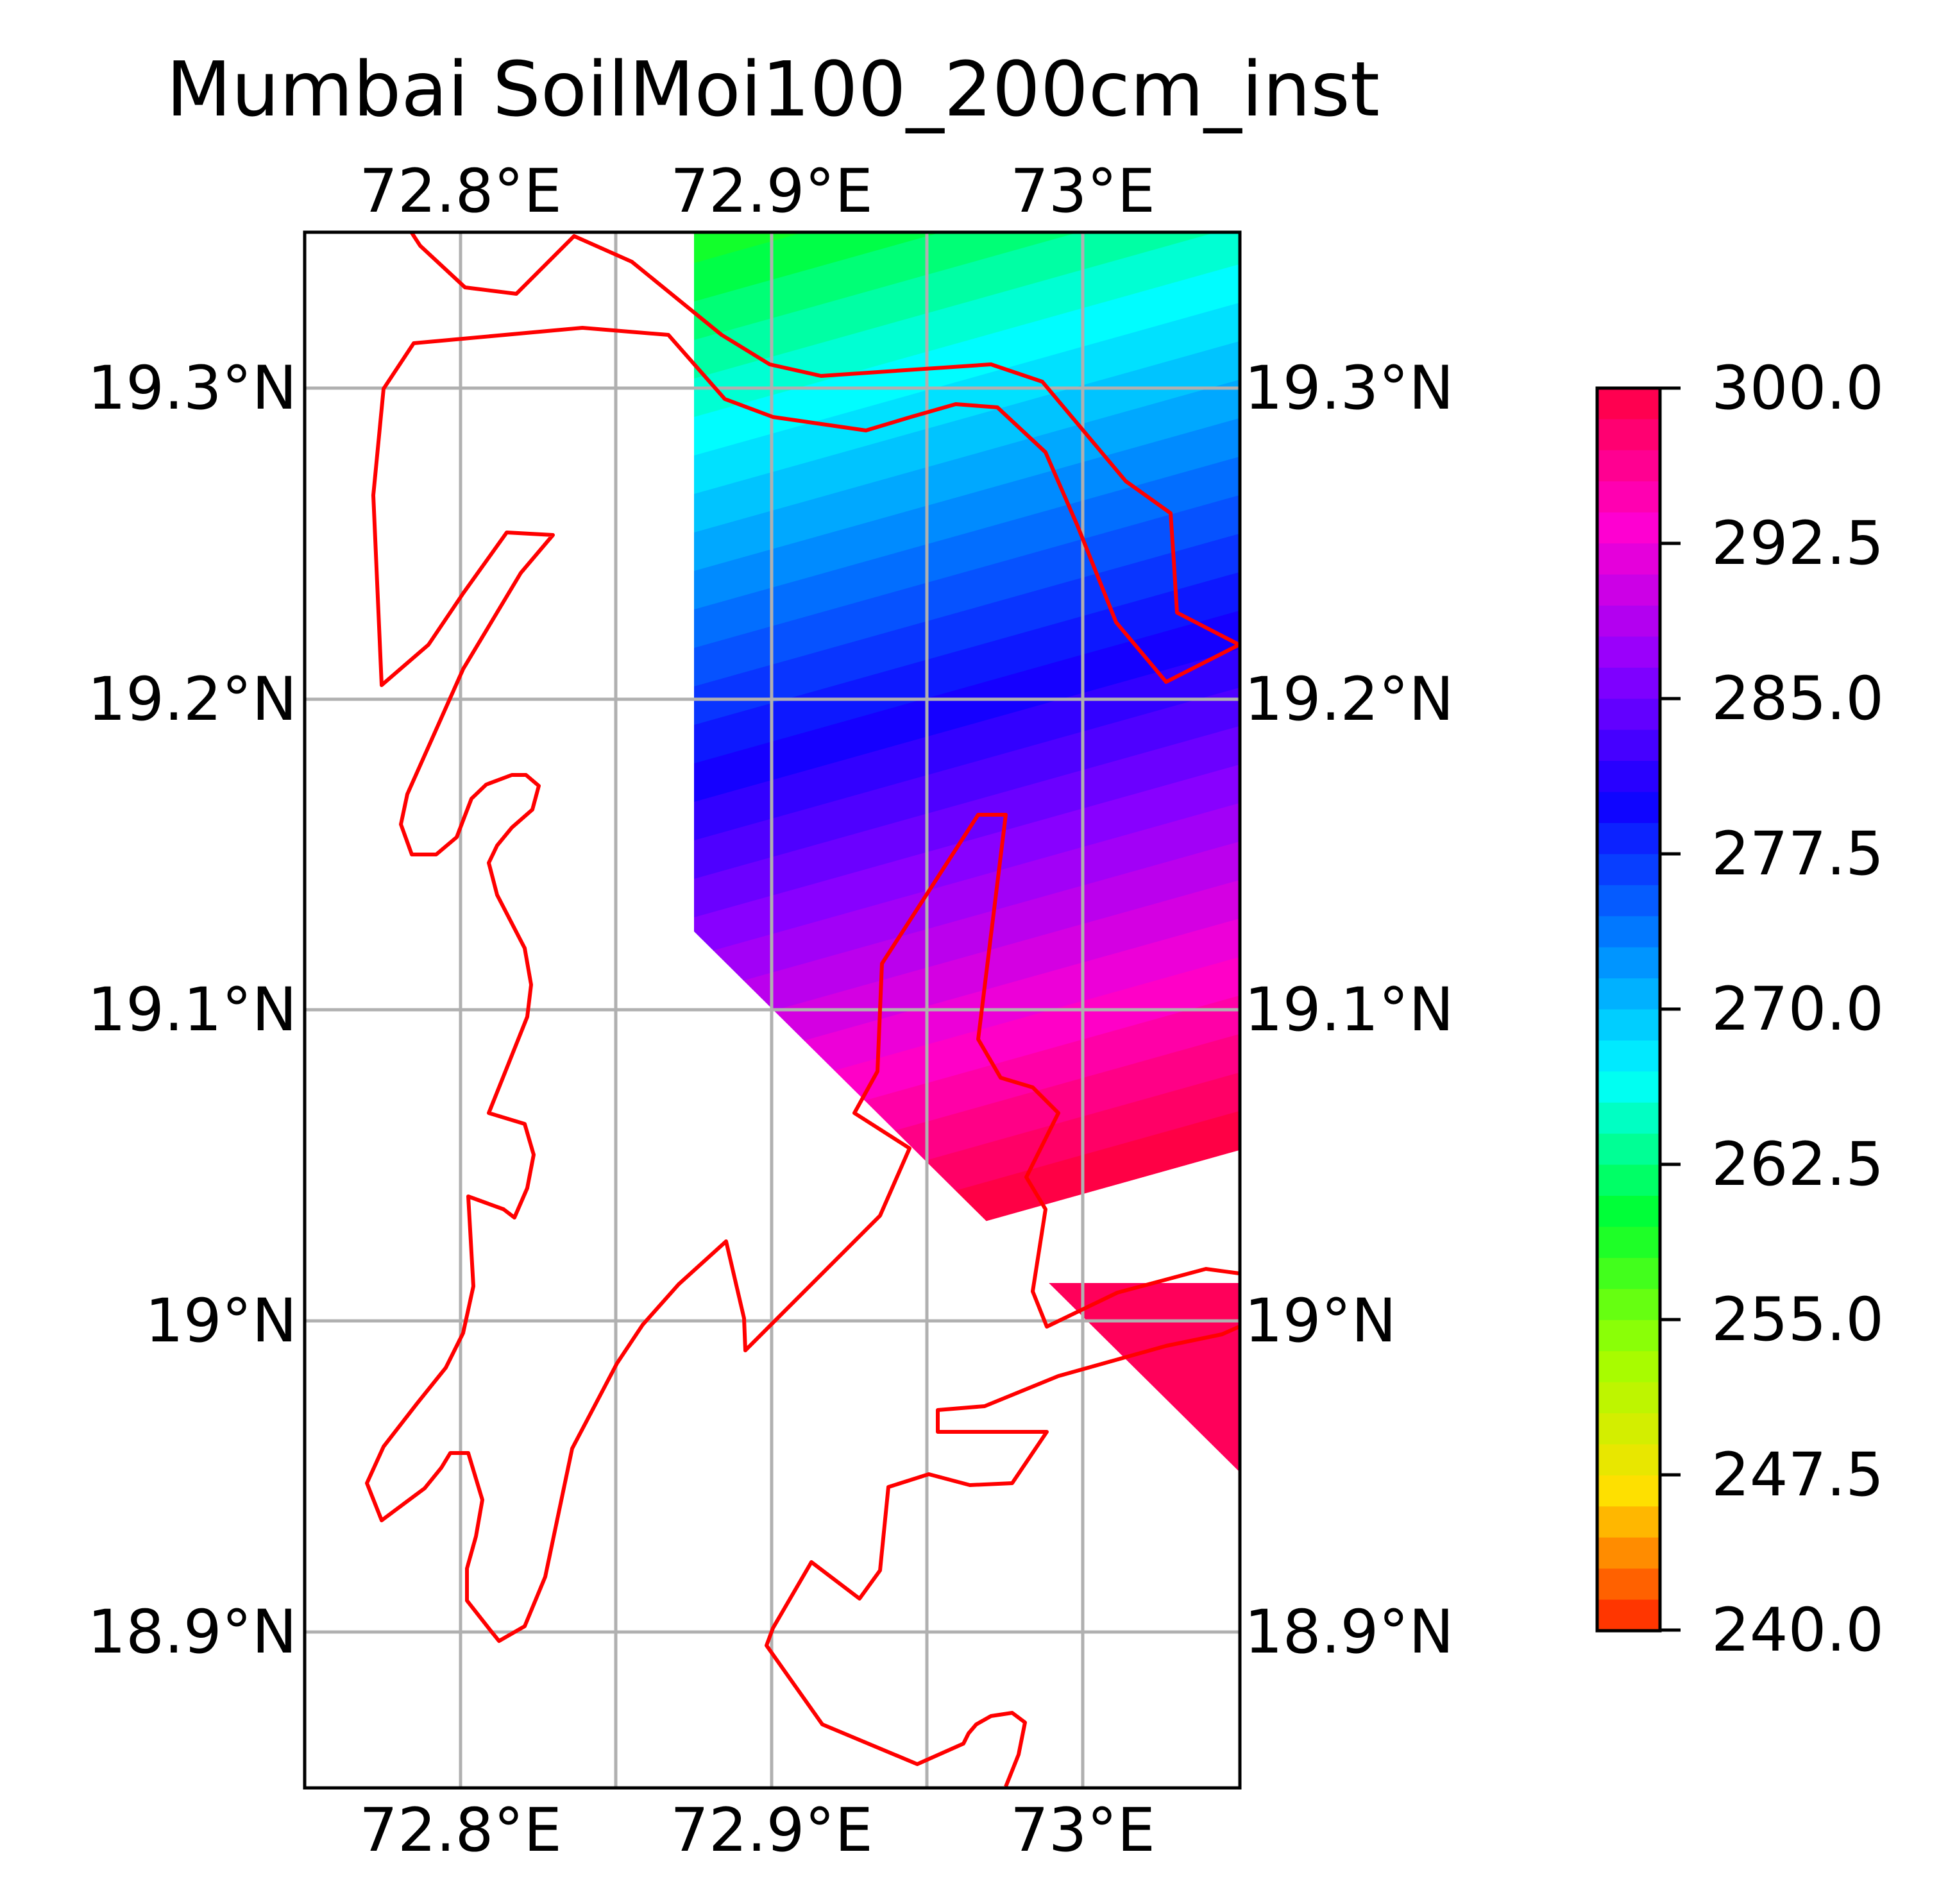  What do you see at coordinates (1797, 1475) in the screenshot?
I see `colorbar-tick-label: 247.5` at bounding box center [1797, 1475].